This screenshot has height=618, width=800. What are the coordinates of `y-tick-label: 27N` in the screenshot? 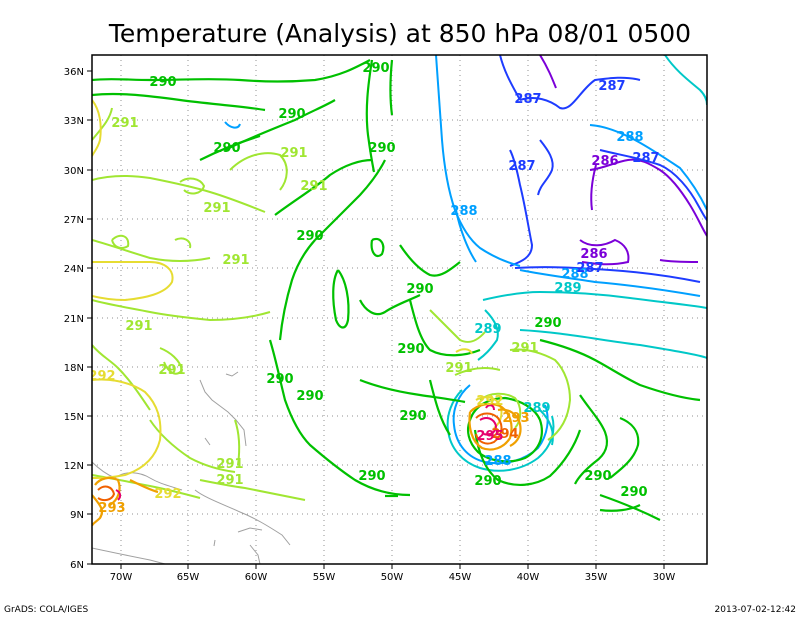 It's located at (74, 220).